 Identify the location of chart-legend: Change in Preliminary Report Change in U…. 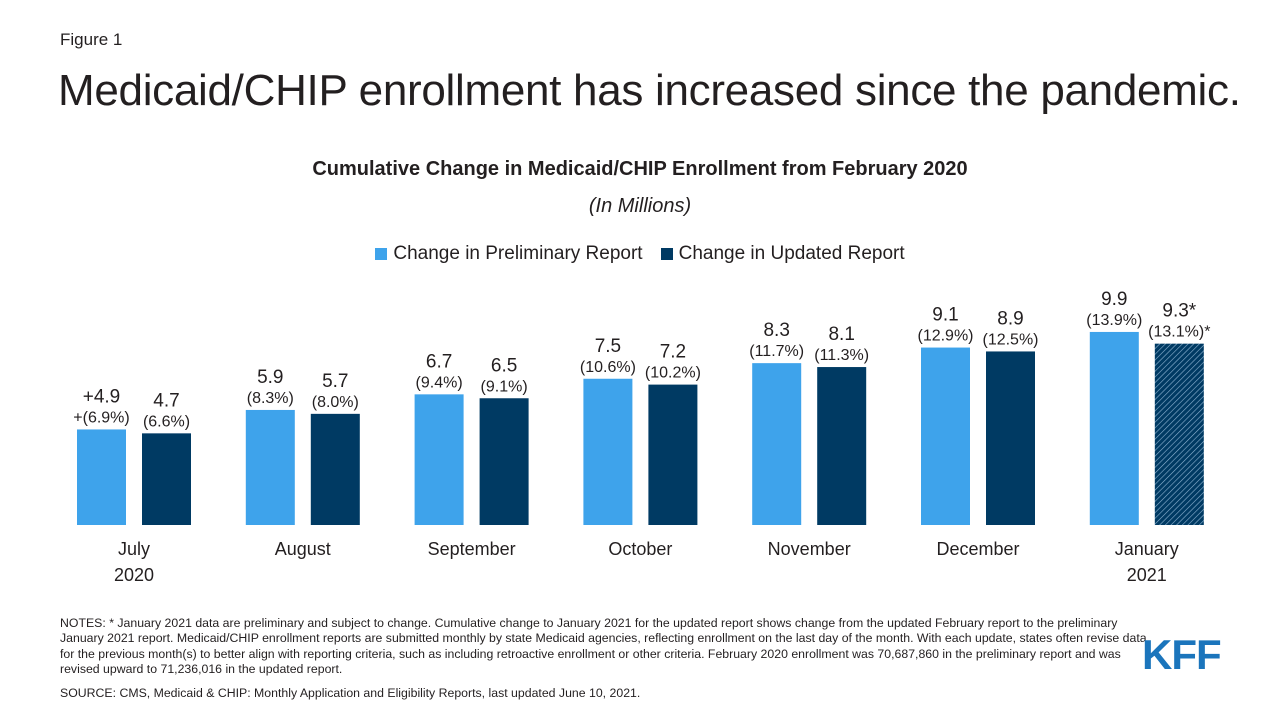
(640, 254).